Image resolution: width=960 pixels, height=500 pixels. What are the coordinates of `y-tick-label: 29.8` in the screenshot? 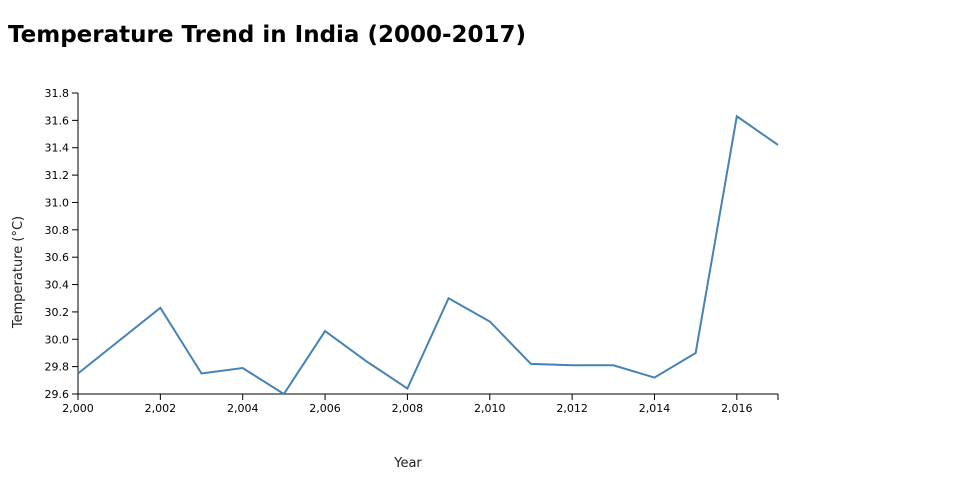 It's located at (57, 367).